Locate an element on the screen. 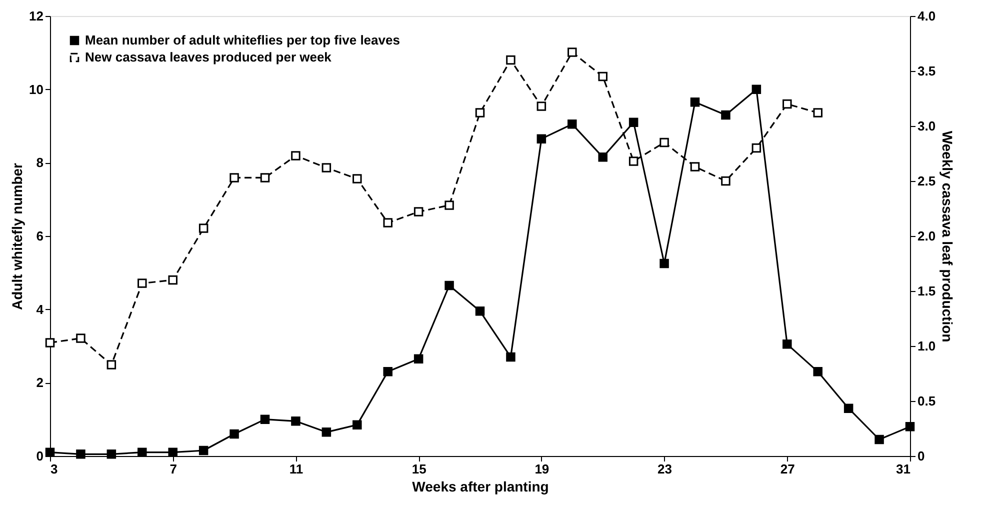  y2-tick-label: 2.5 is located at coordinates (927, 181).